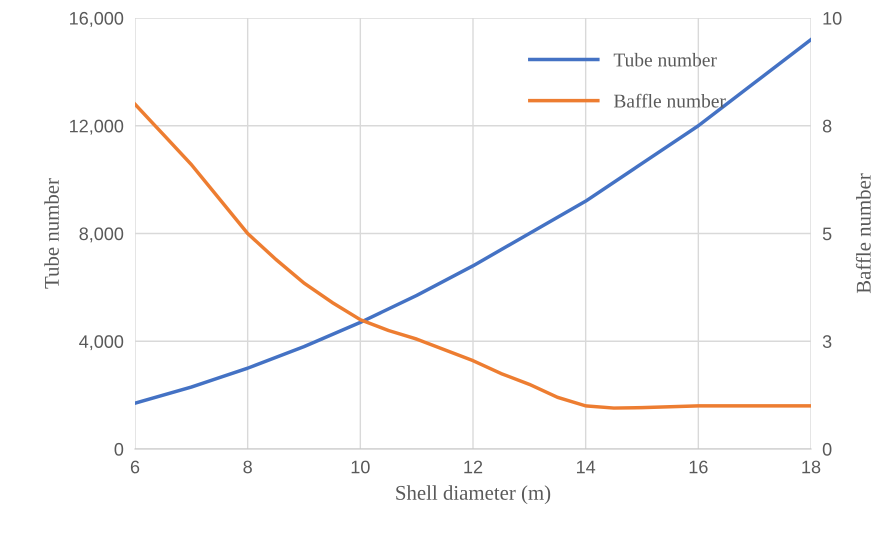  I want to click on x-tick-label: 8, so click(247, 467).